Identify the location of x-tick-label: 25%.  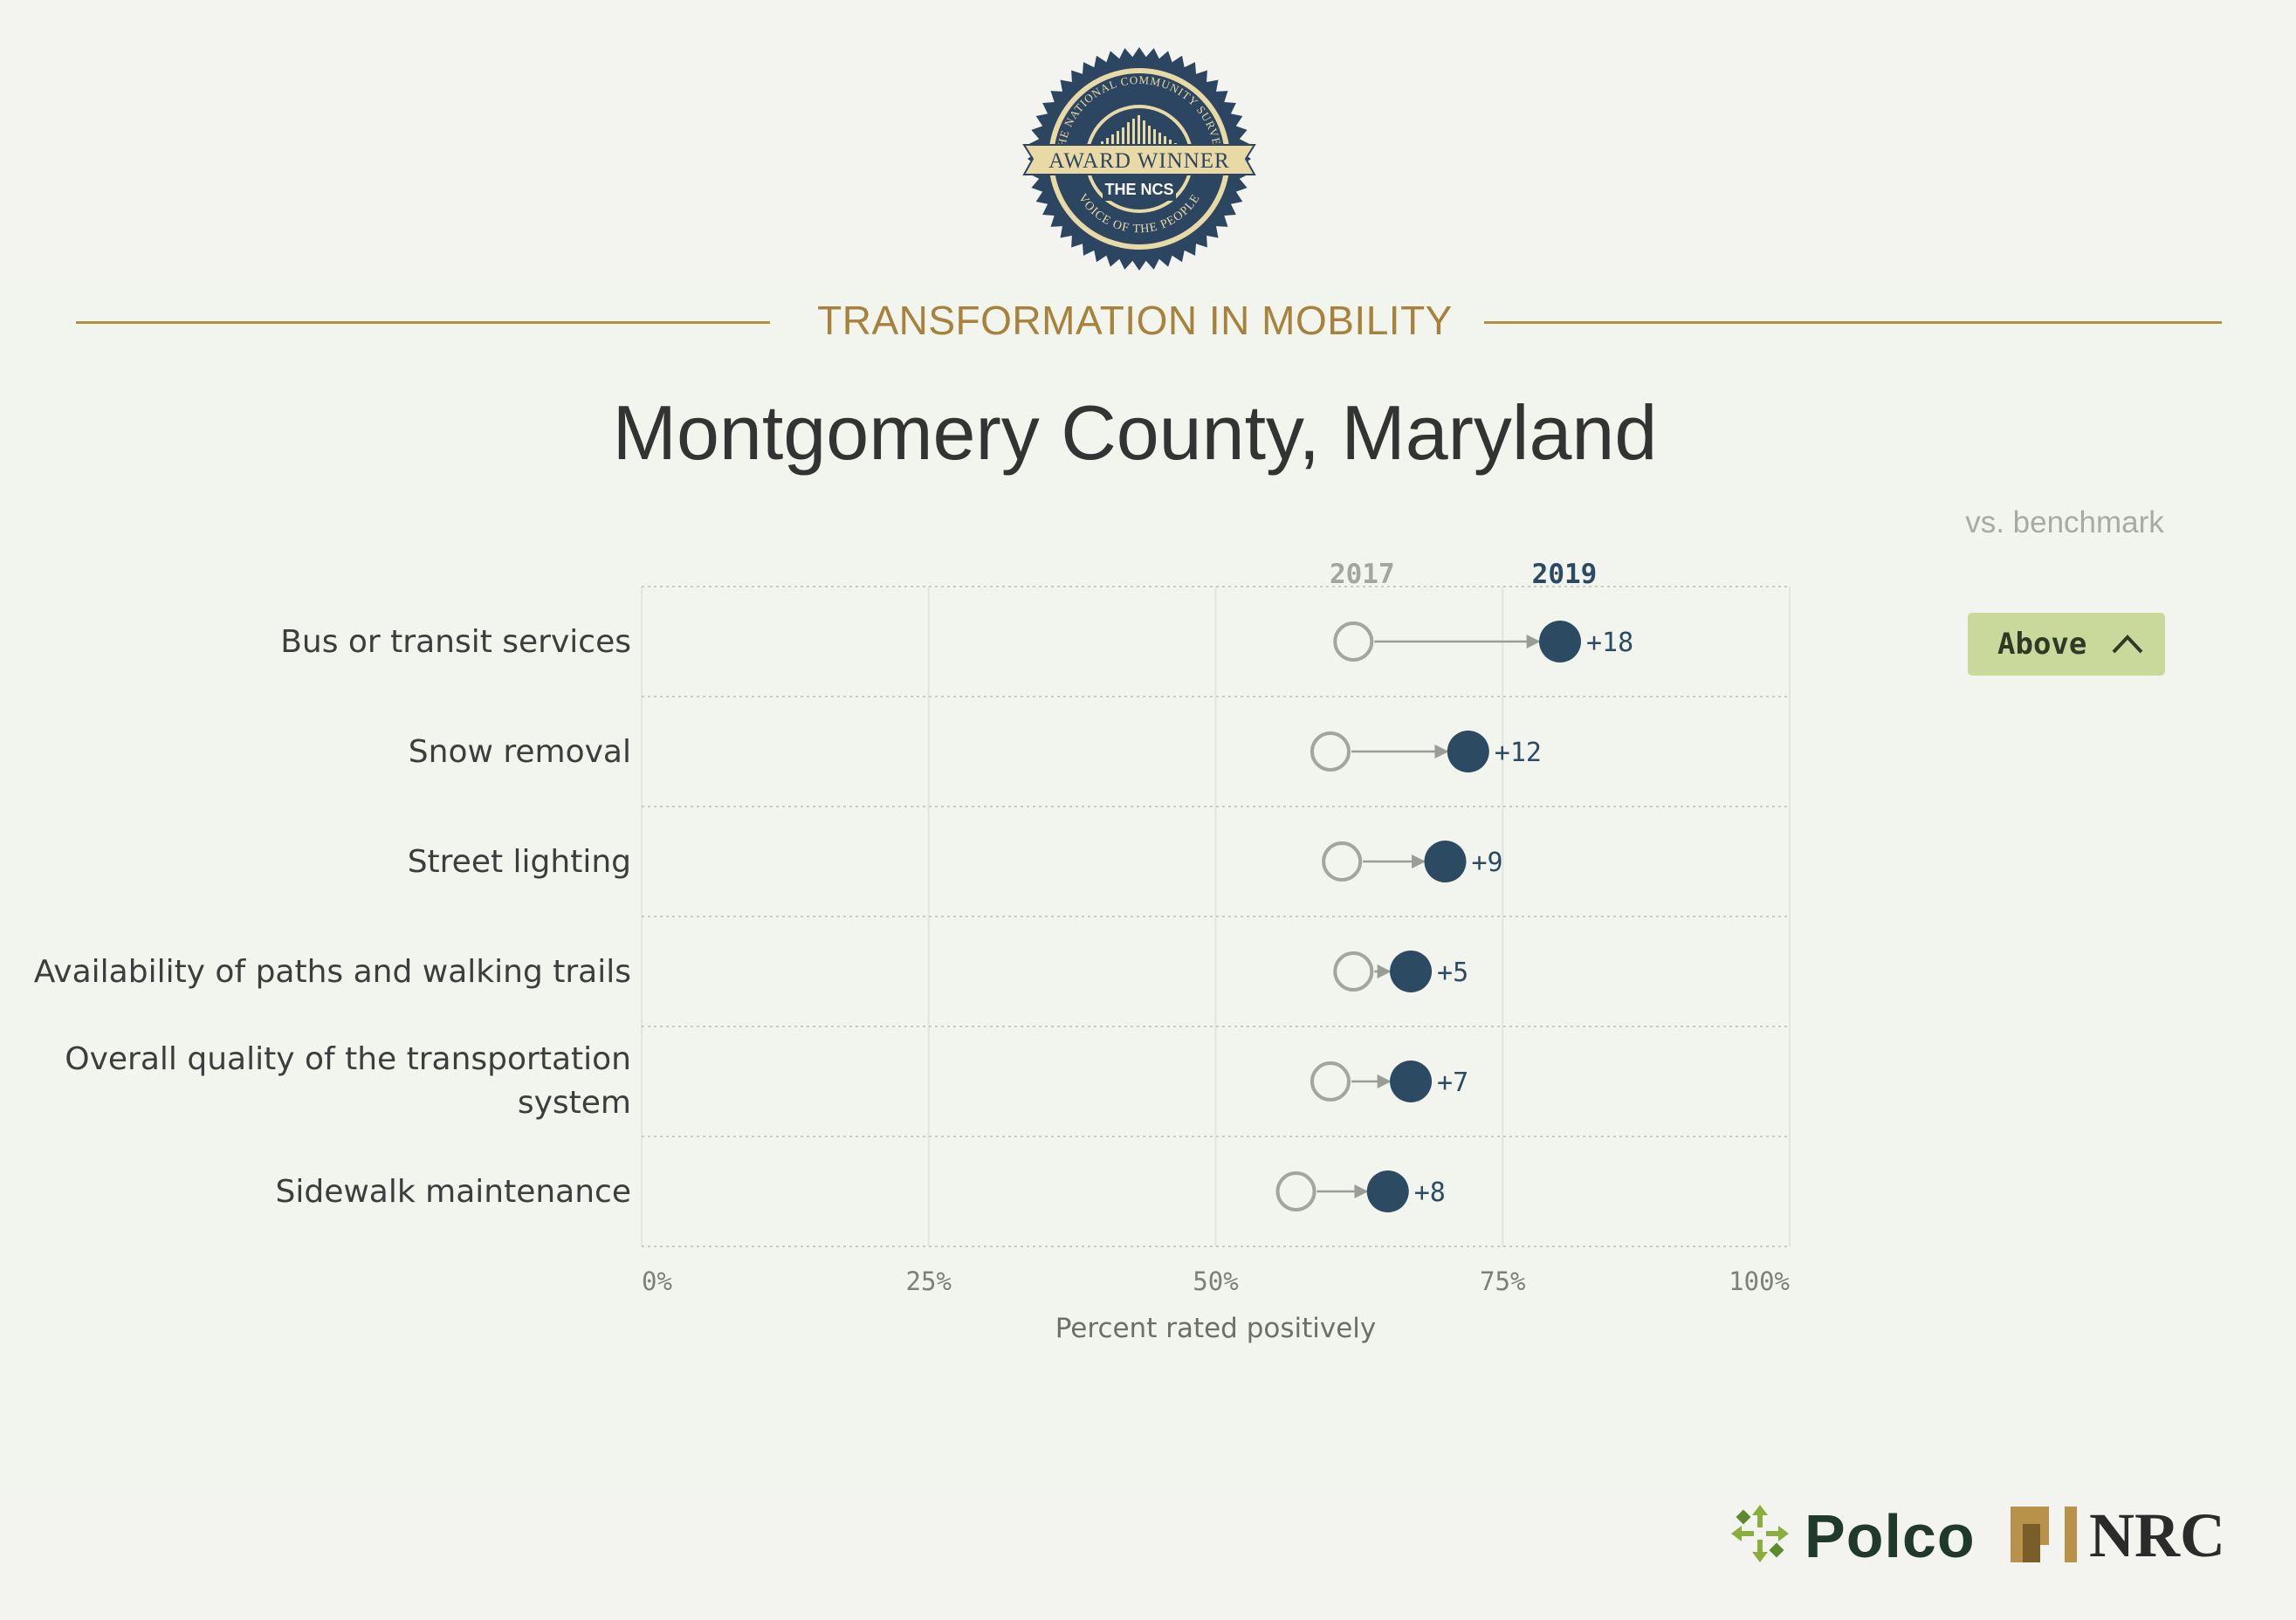
(929, 1281).